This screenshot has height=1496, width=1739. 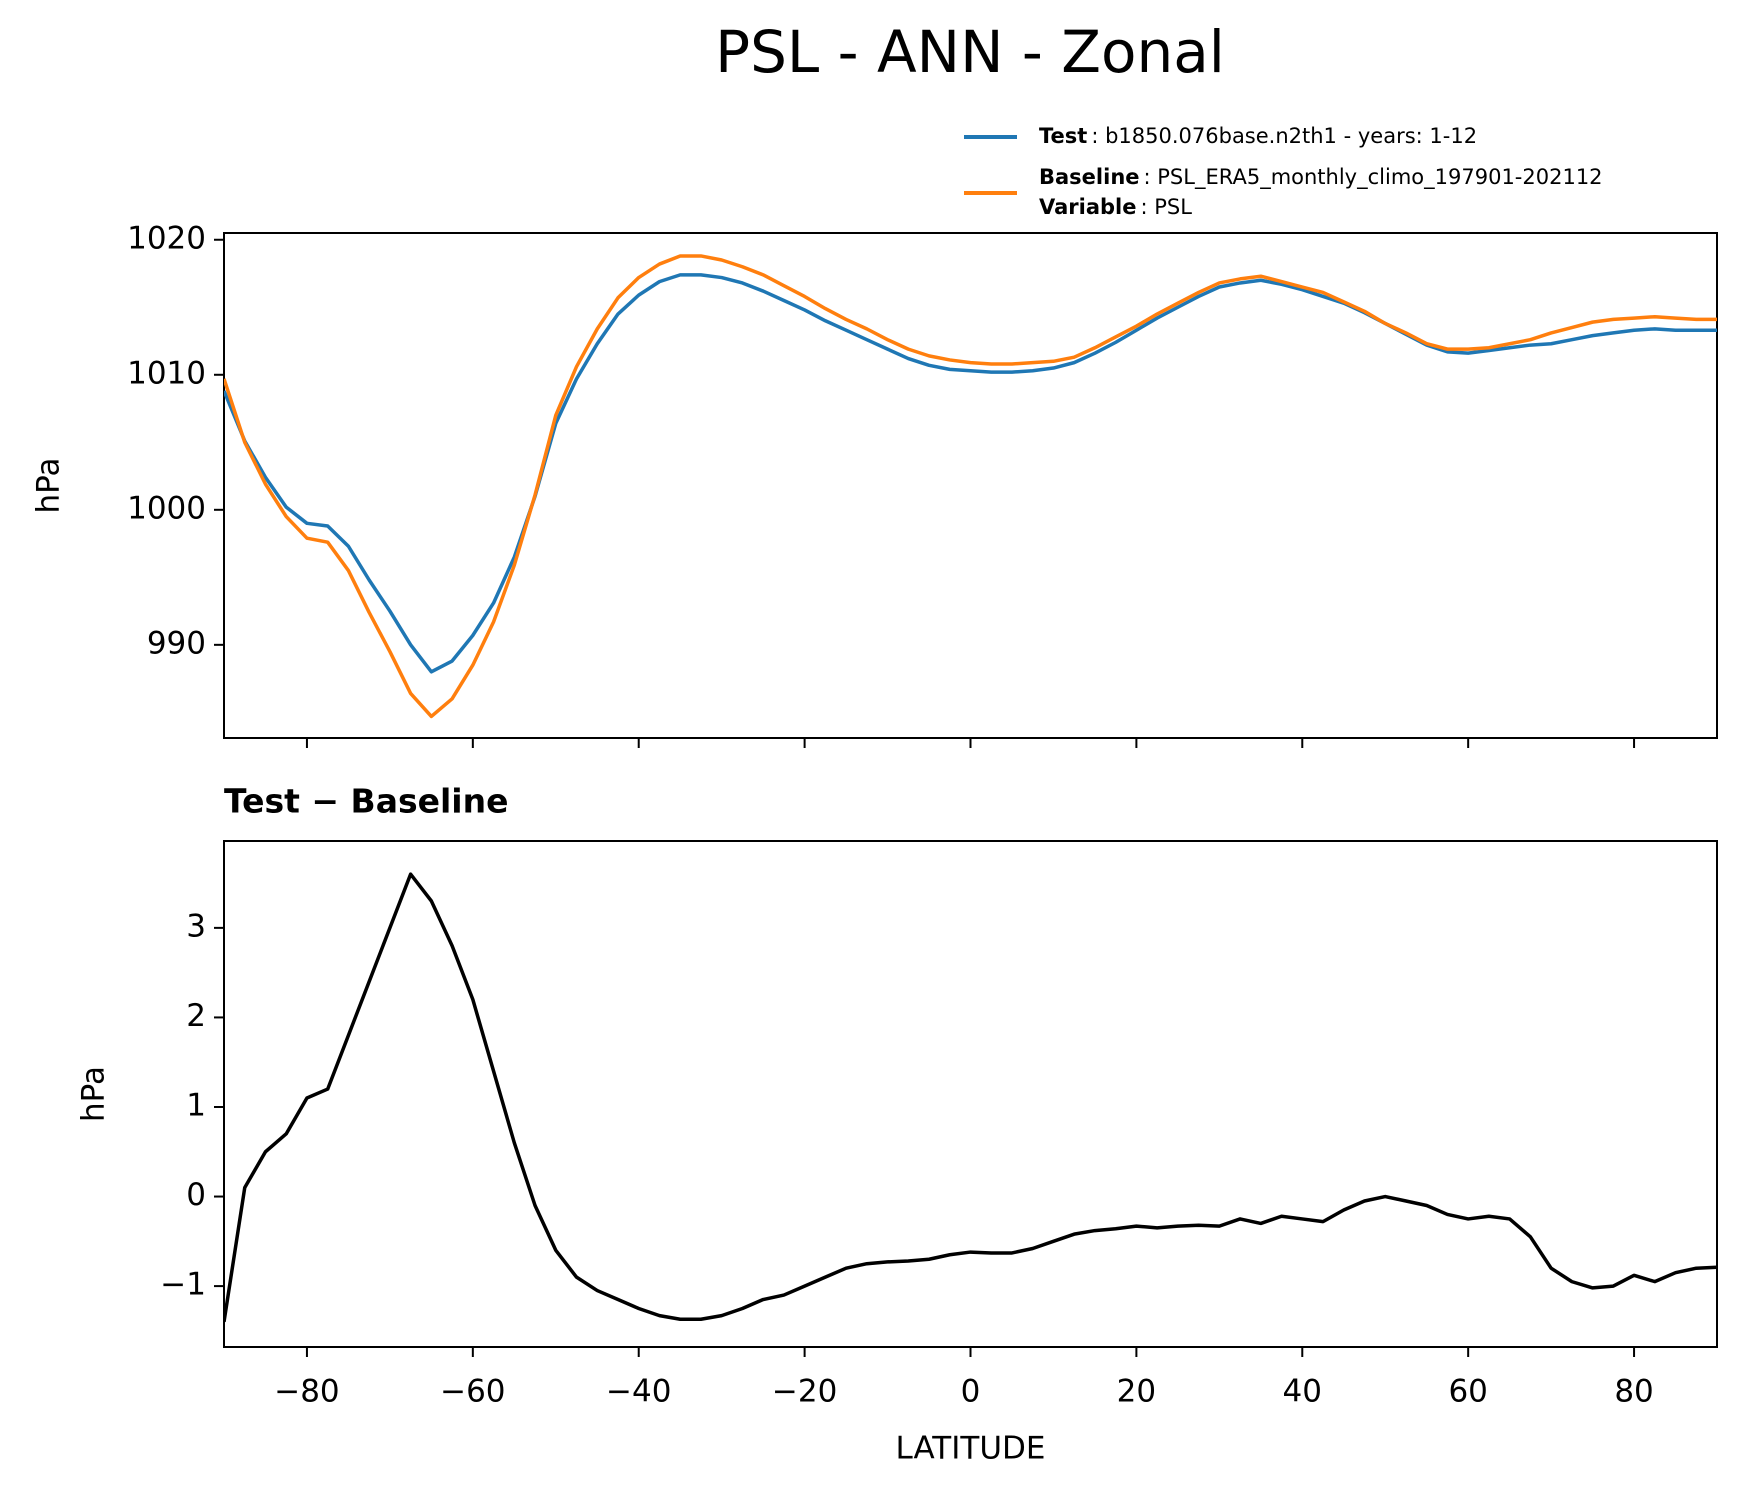 What do you see at coordinates (183, 1285) in the screenshot?
I see `y-tick-label: −1` at bounding box center [183, 1285].